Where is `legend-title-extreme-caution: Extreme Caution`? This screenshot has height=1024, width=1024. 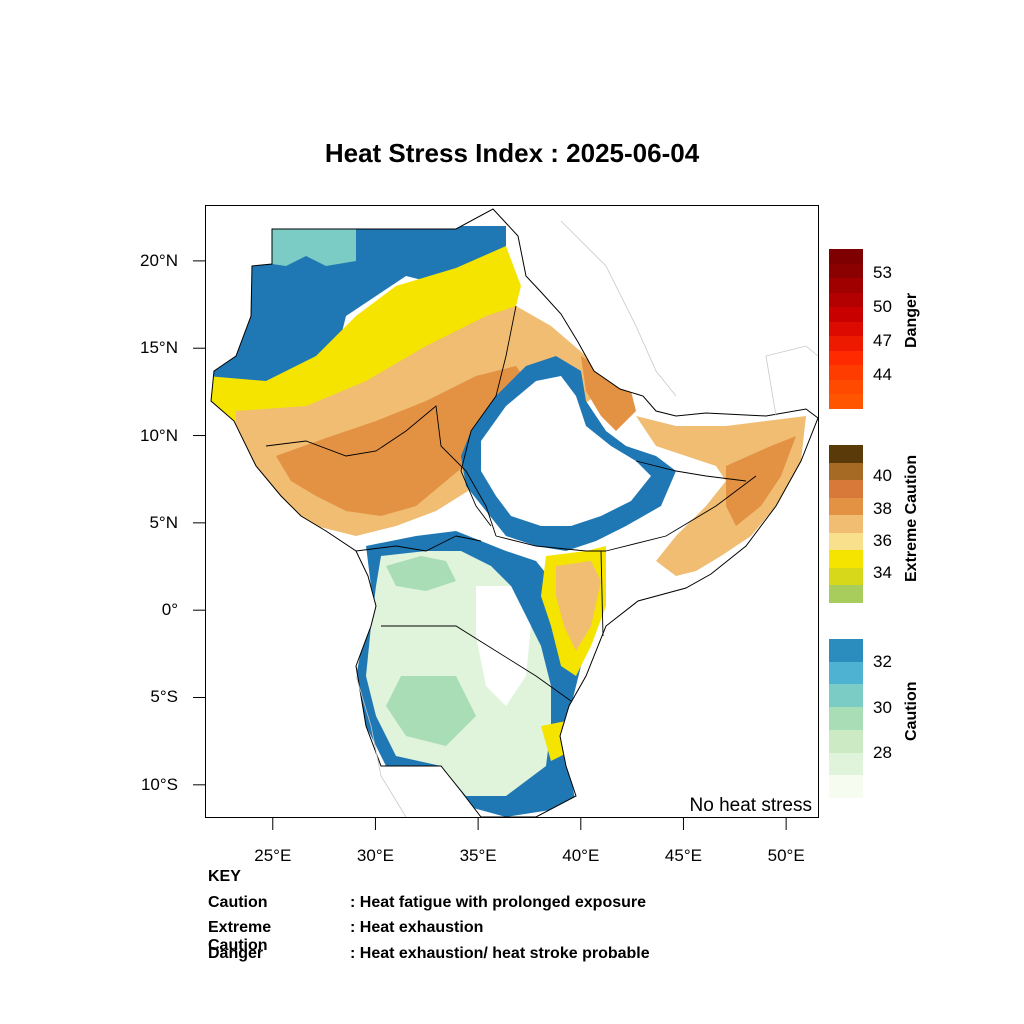
legend-title-extreme-caution: Extreme Caution is located at coordinates (911, 518).